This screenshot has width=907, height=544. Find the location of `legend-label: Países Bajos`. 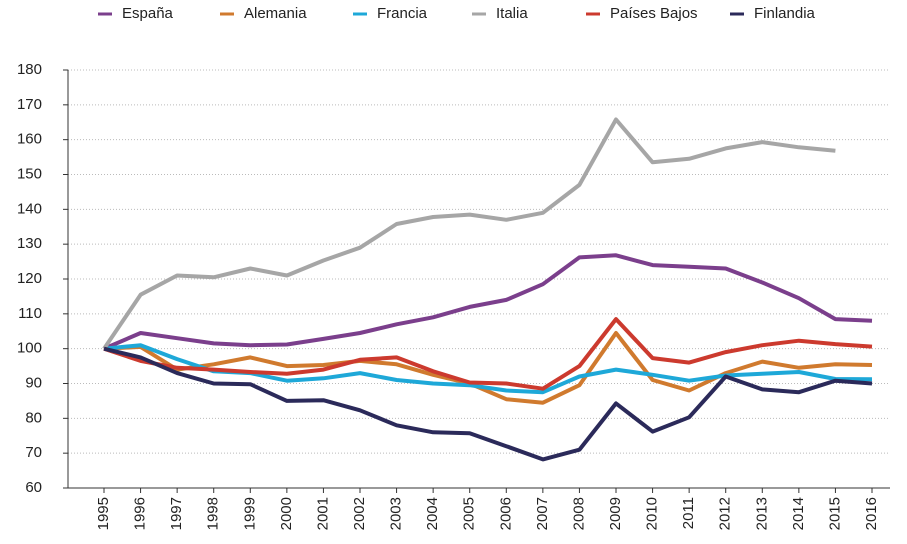

legend-label: Países Bajos is located at coordinates (654, 13).